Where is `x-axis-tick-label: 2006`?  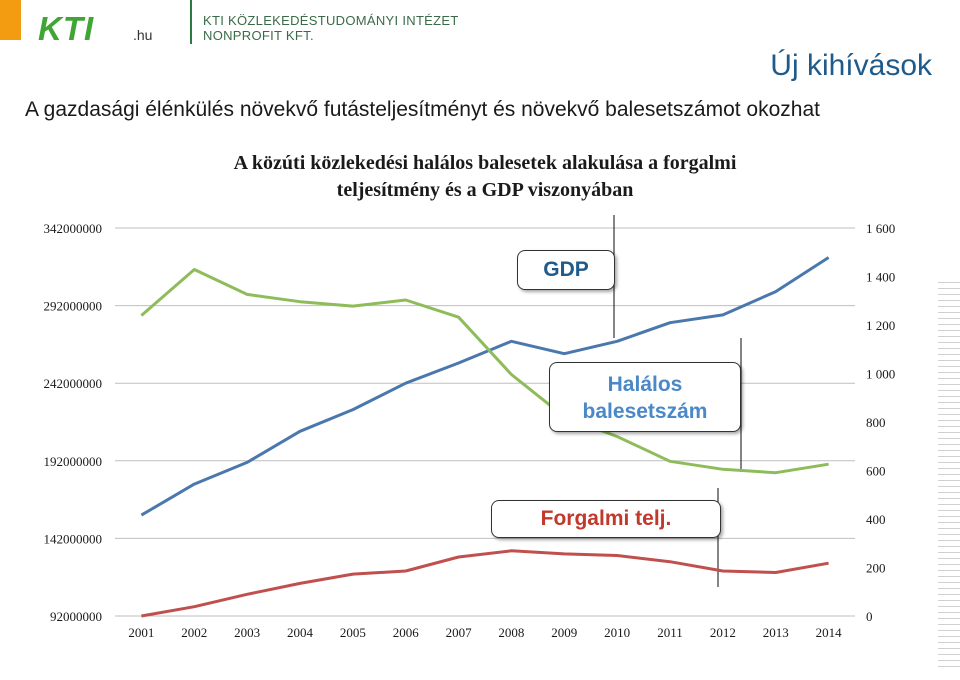
x-axis-tick-label: 2006 is located at coordinates (406, 632).